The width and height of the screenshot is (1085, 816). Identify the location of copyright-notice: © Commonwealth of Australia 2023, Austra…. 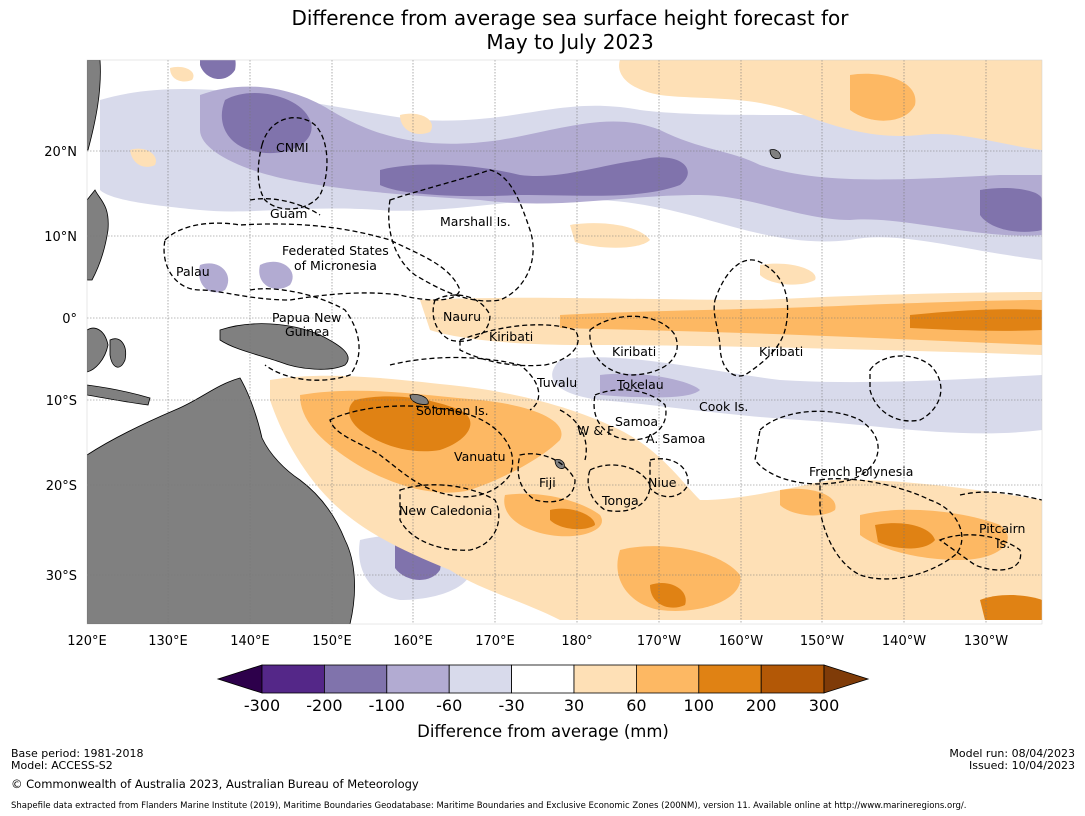
(215, 784).